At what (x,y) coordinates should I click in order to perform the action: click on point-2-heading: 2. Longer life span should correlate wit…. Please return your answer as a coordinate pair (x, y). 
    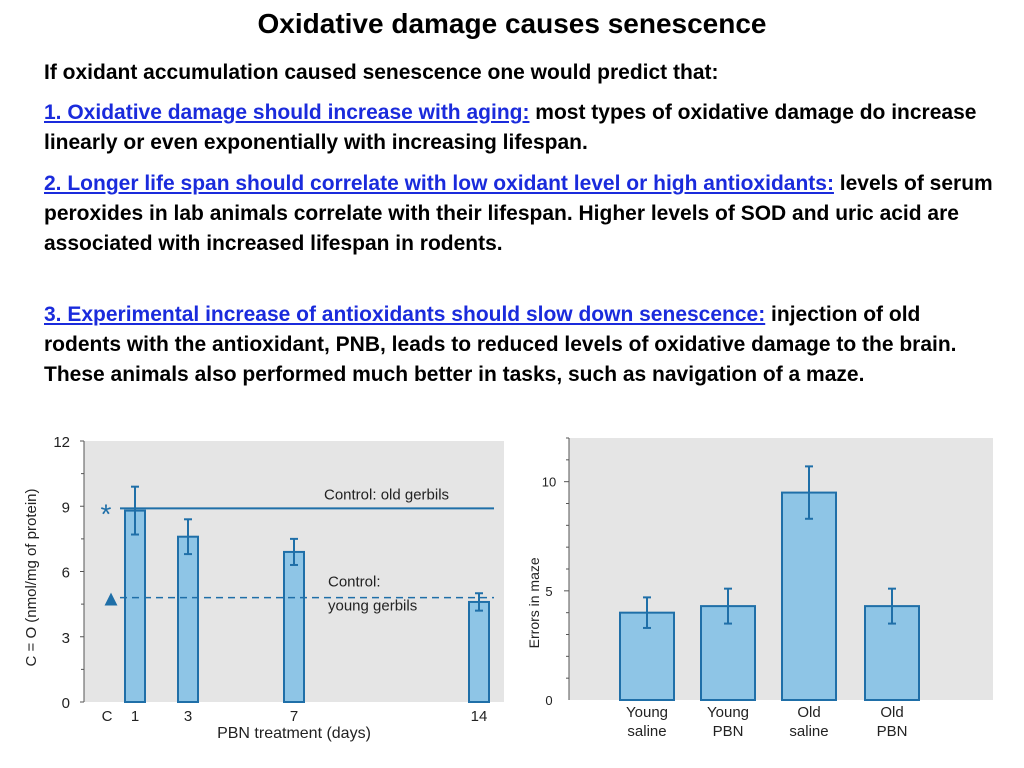
    Looking at the image, I should click on (439, 183).